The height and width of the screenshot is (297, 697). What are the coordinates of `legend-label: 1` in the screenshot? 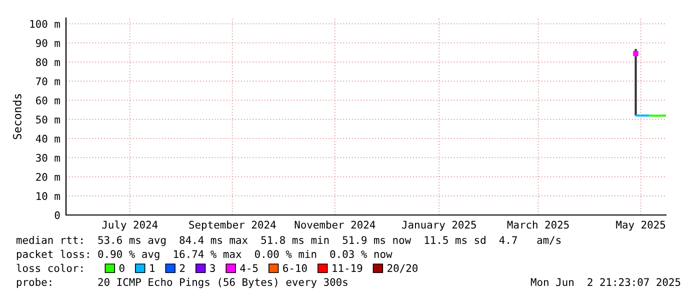 It's located at (152, 268).